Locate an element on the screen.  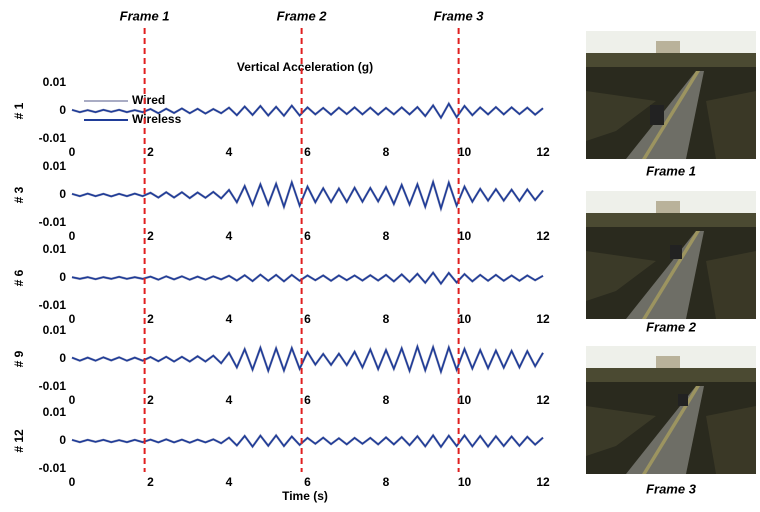
panel-label: # 12 is located at coordinates (19, 441).